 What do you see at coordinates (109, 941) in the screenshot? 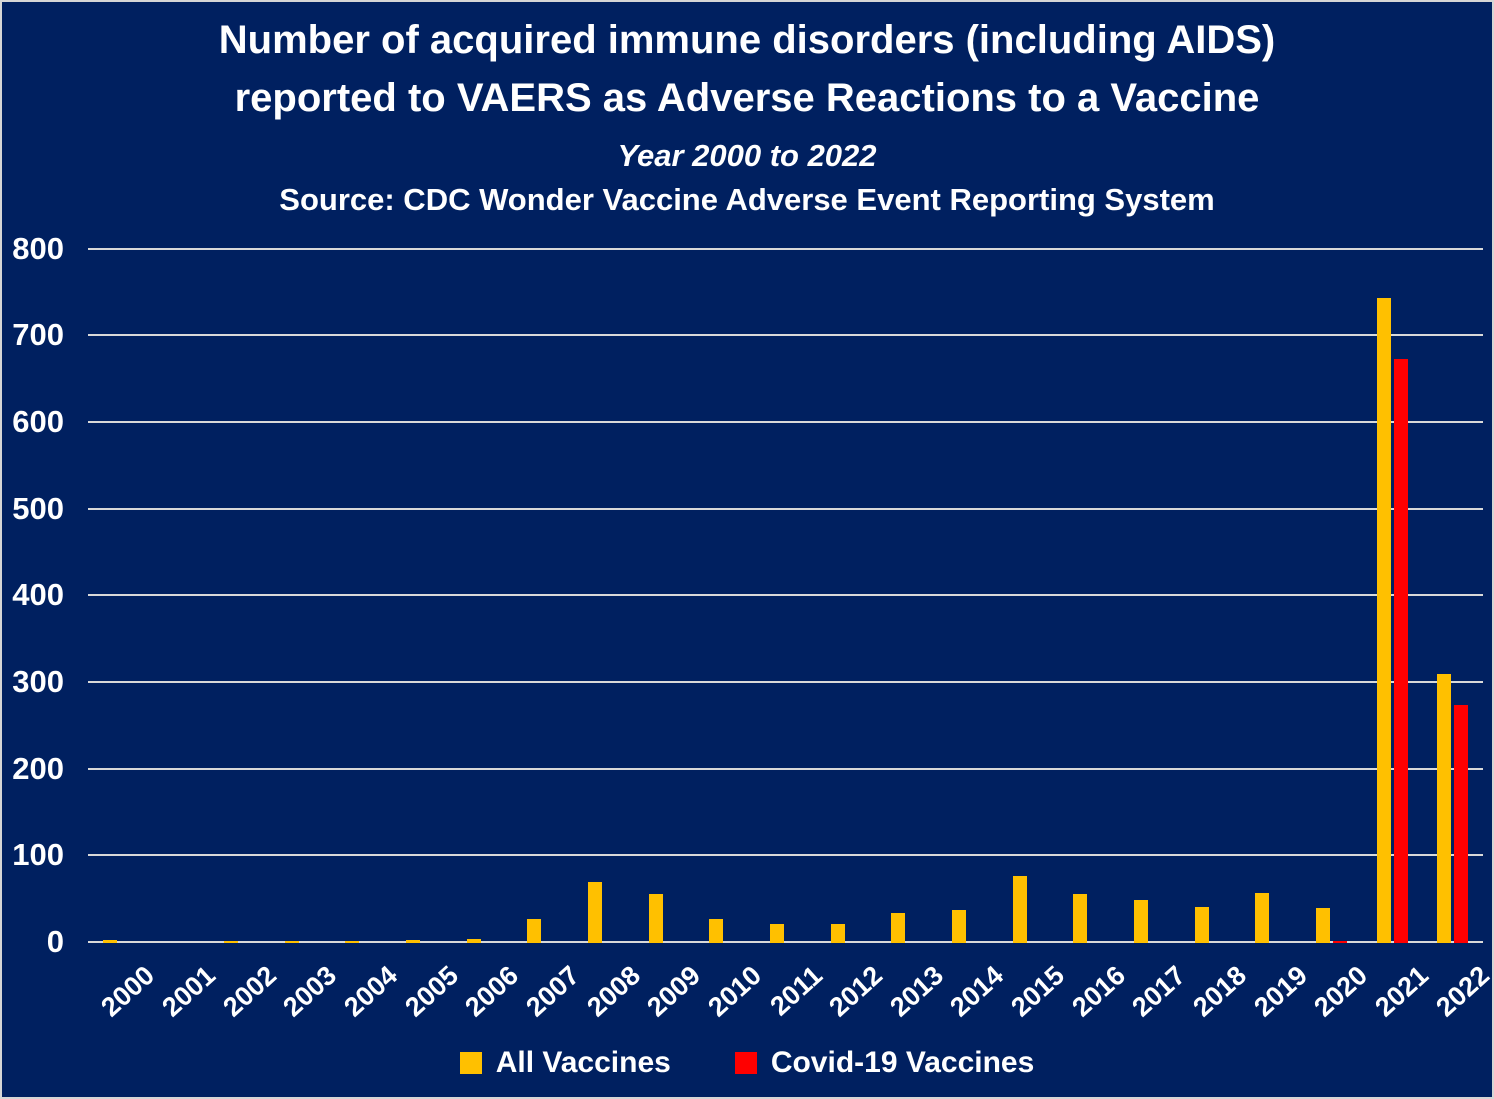
I see `bar-all-vaccines-2000` at bounding box center [109, 941].